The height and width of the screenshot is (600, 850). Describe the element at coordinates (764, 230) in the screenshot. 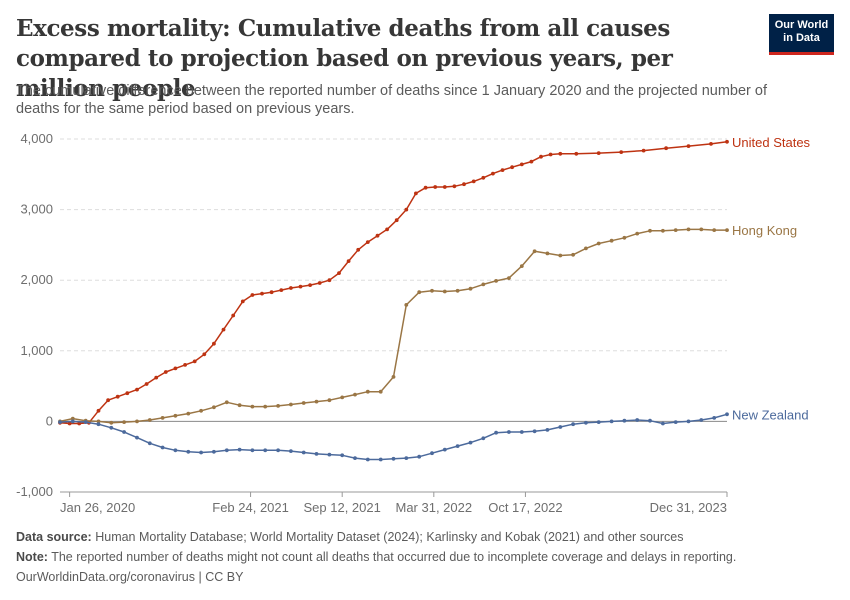

I see `series-label: Hong Kong` at that location.